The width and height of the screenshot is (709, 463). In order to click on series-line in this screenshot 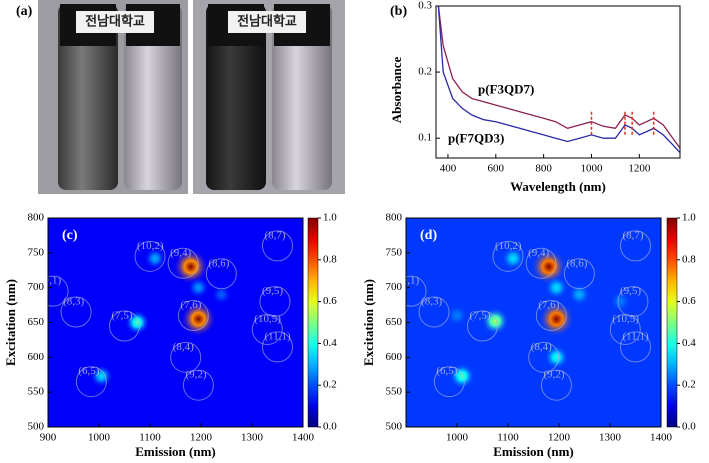, I will do `click(558, 80)`.